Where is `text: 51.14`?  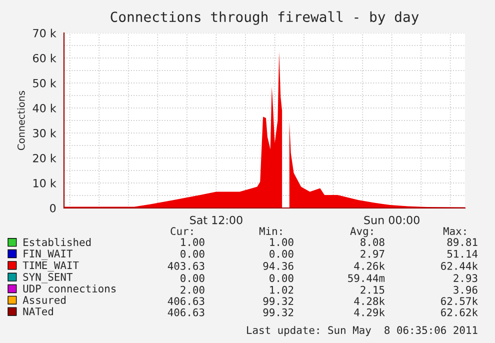
text: 51.14 is located at coordinates (462, 254).